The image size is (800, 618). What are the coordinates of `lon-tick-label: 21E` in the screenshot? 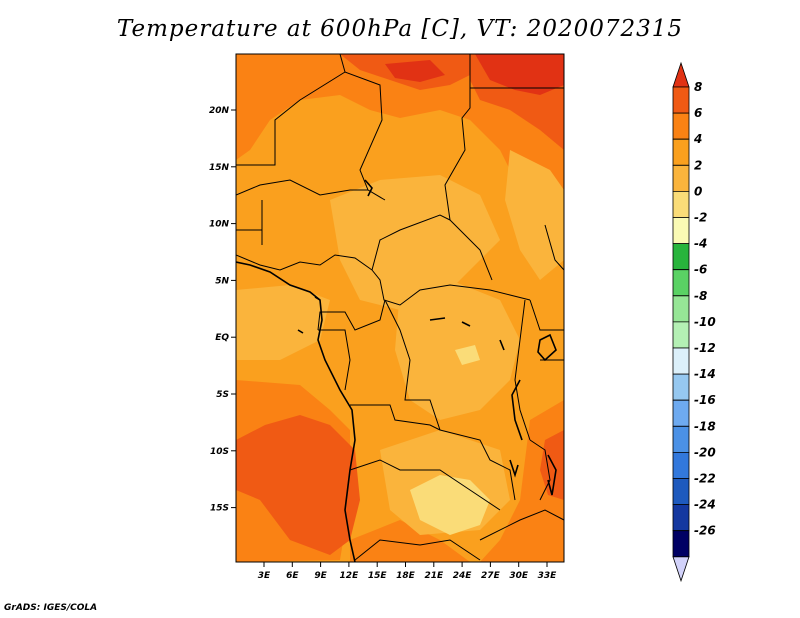 It's located at (434, 576).